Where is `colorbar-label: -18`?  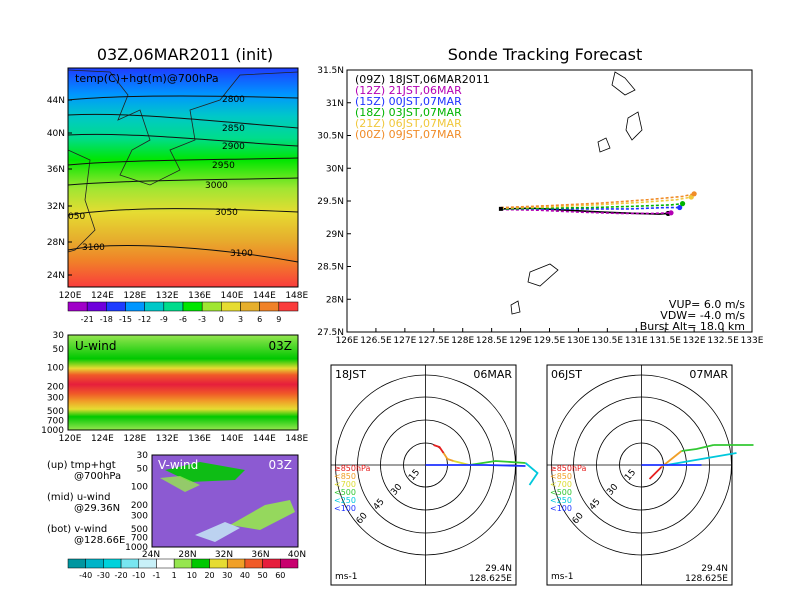 colorbar-label: -18 is located at coordinates (106, 319).